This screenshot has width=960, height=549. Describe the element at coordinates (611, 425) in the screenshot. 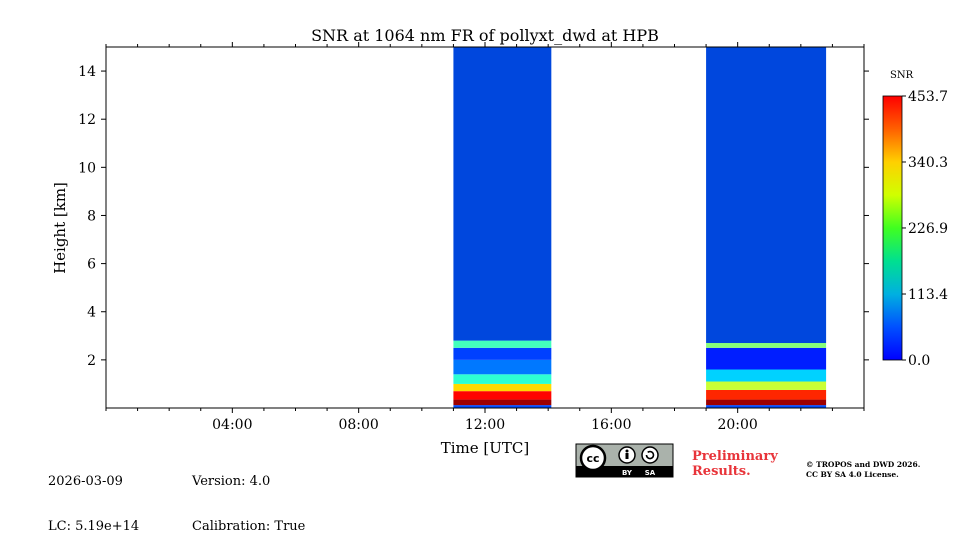

I see `x-tick-label: 16:00` at that location.